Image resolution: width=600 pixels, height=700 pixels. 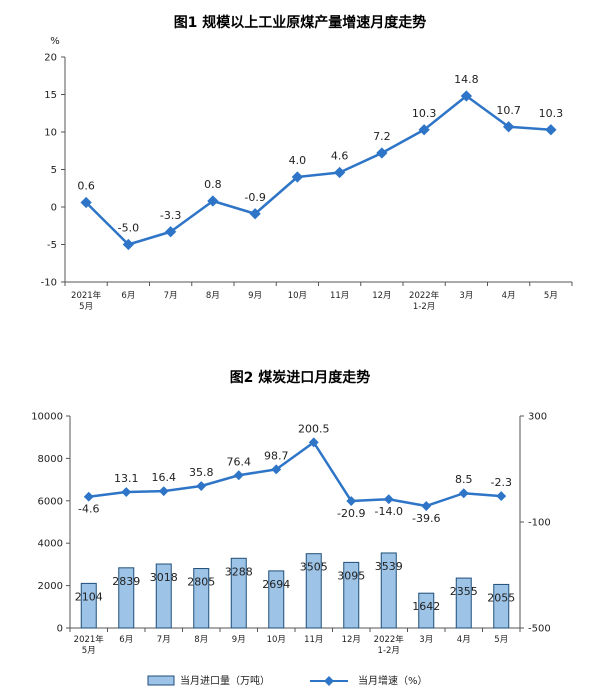 I want to click on chart1-data-label: 0.8, so click(x=213, y=184).